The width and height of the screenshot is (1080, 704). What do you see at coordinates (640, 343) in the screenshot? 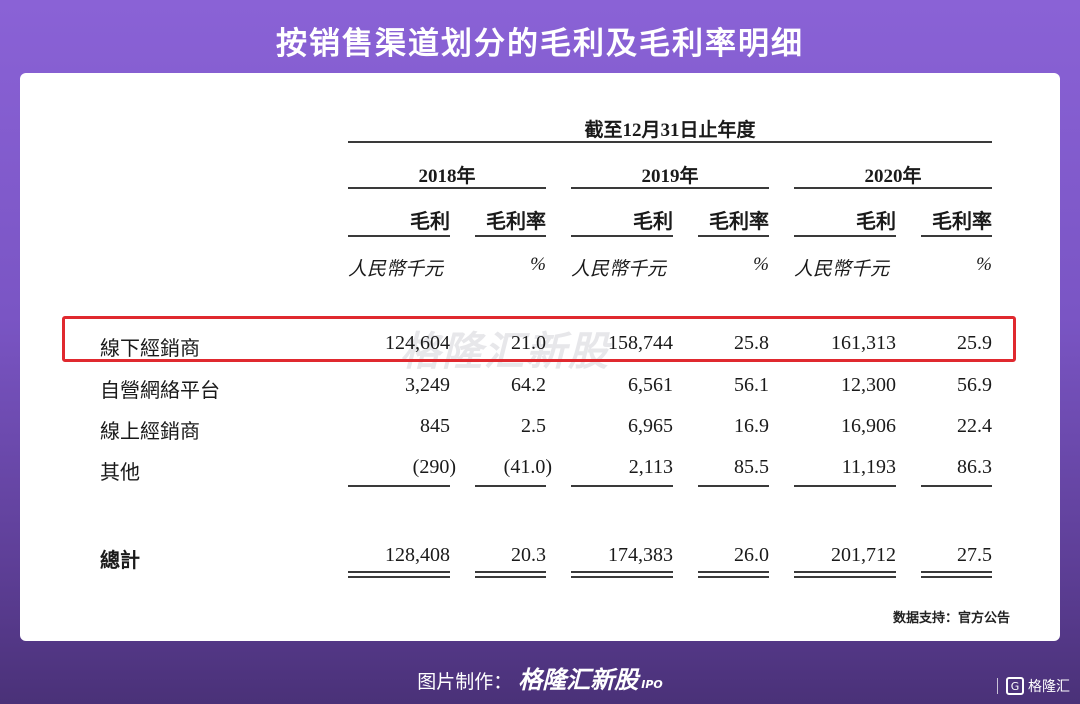
I see `cell: 158,744` at bounding box center [640, 343].